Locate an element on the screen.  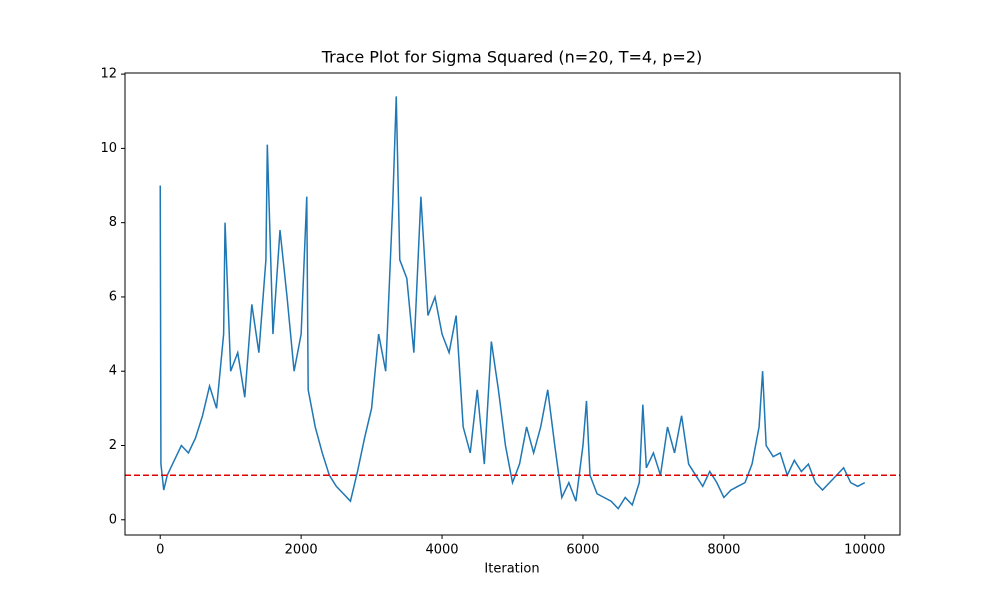
y-tick-label: 0 is located at coordinates (113, 519).